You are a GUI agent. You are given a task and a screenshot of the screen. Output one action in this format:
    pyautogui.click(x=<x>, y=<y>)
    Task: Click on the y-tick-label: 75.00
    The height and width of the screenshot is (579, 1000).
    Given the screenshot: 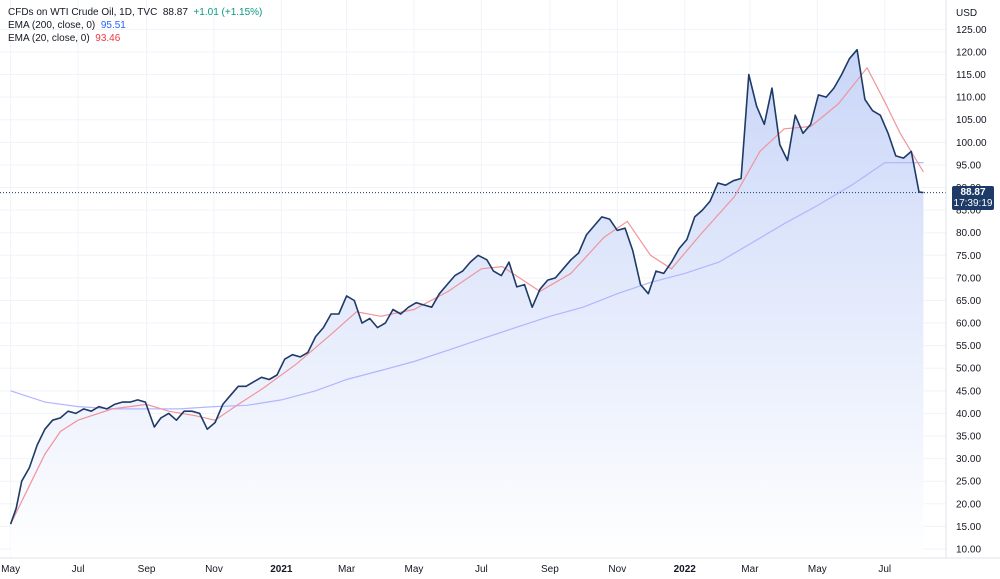 What is the action you would take?
    pyautogui.click(x=968, y=256)
    